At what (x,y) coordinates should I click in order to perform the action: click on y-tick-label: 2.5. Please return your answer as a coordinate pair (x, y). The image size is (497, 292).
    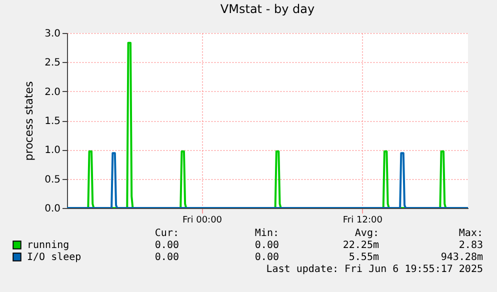
    Looking at the image, I should click on (52, 63).